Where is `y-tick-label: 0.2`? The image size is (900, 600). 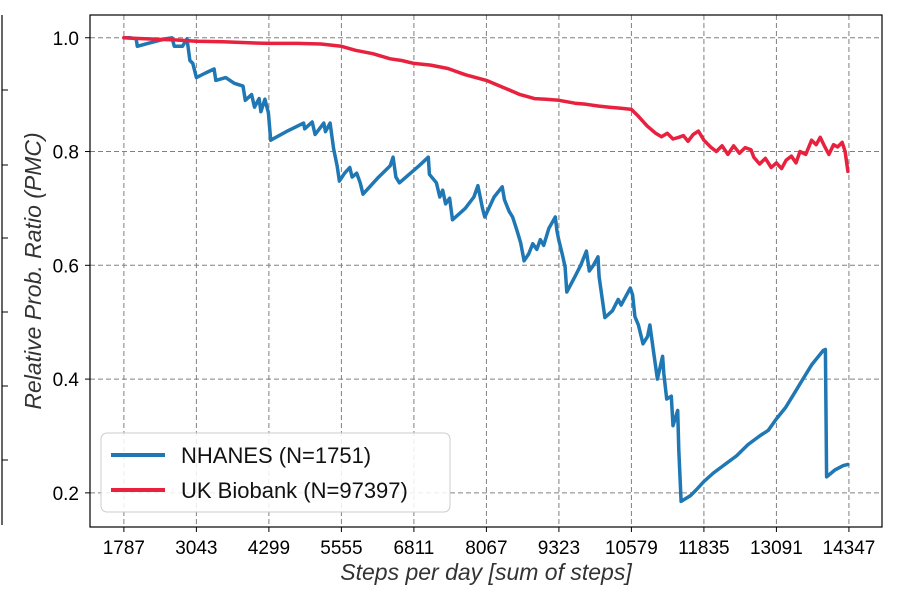 y-tick-label: 0.2 is located at coordinates (66, 494).